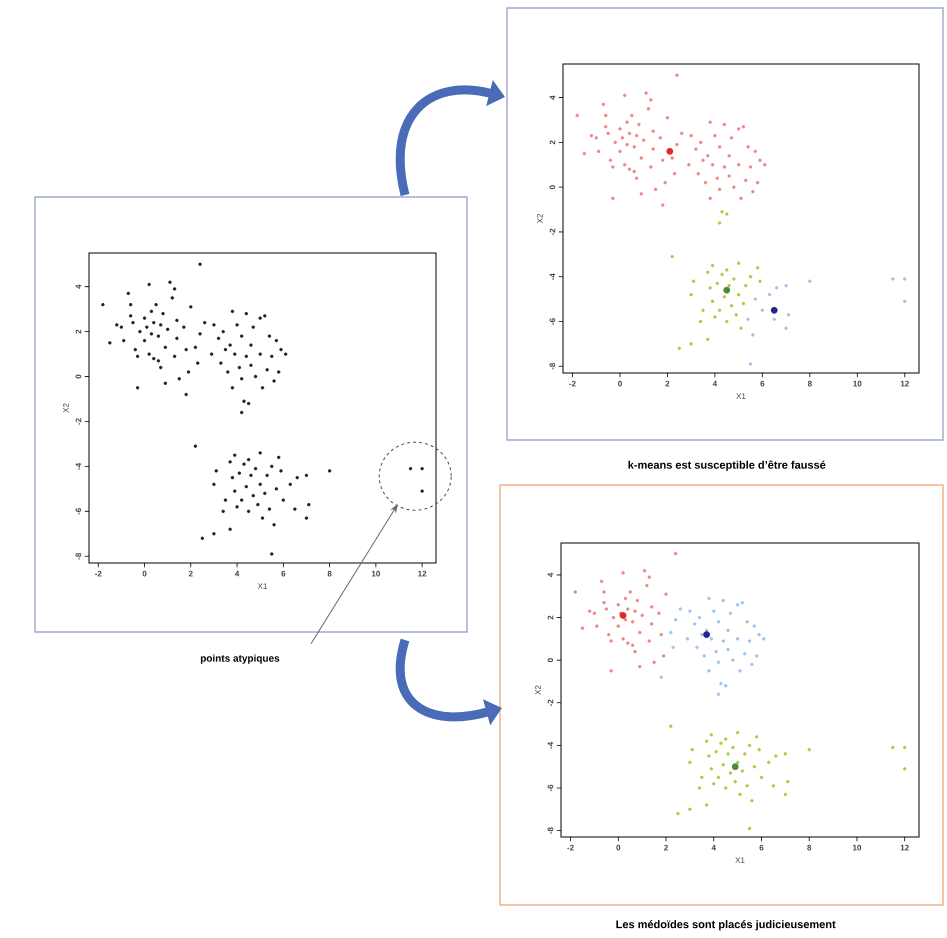 The height and width of the screenshot is (938, 947). I want to click on text: k-means est susceptible d’être faussé, so click(727, 465).